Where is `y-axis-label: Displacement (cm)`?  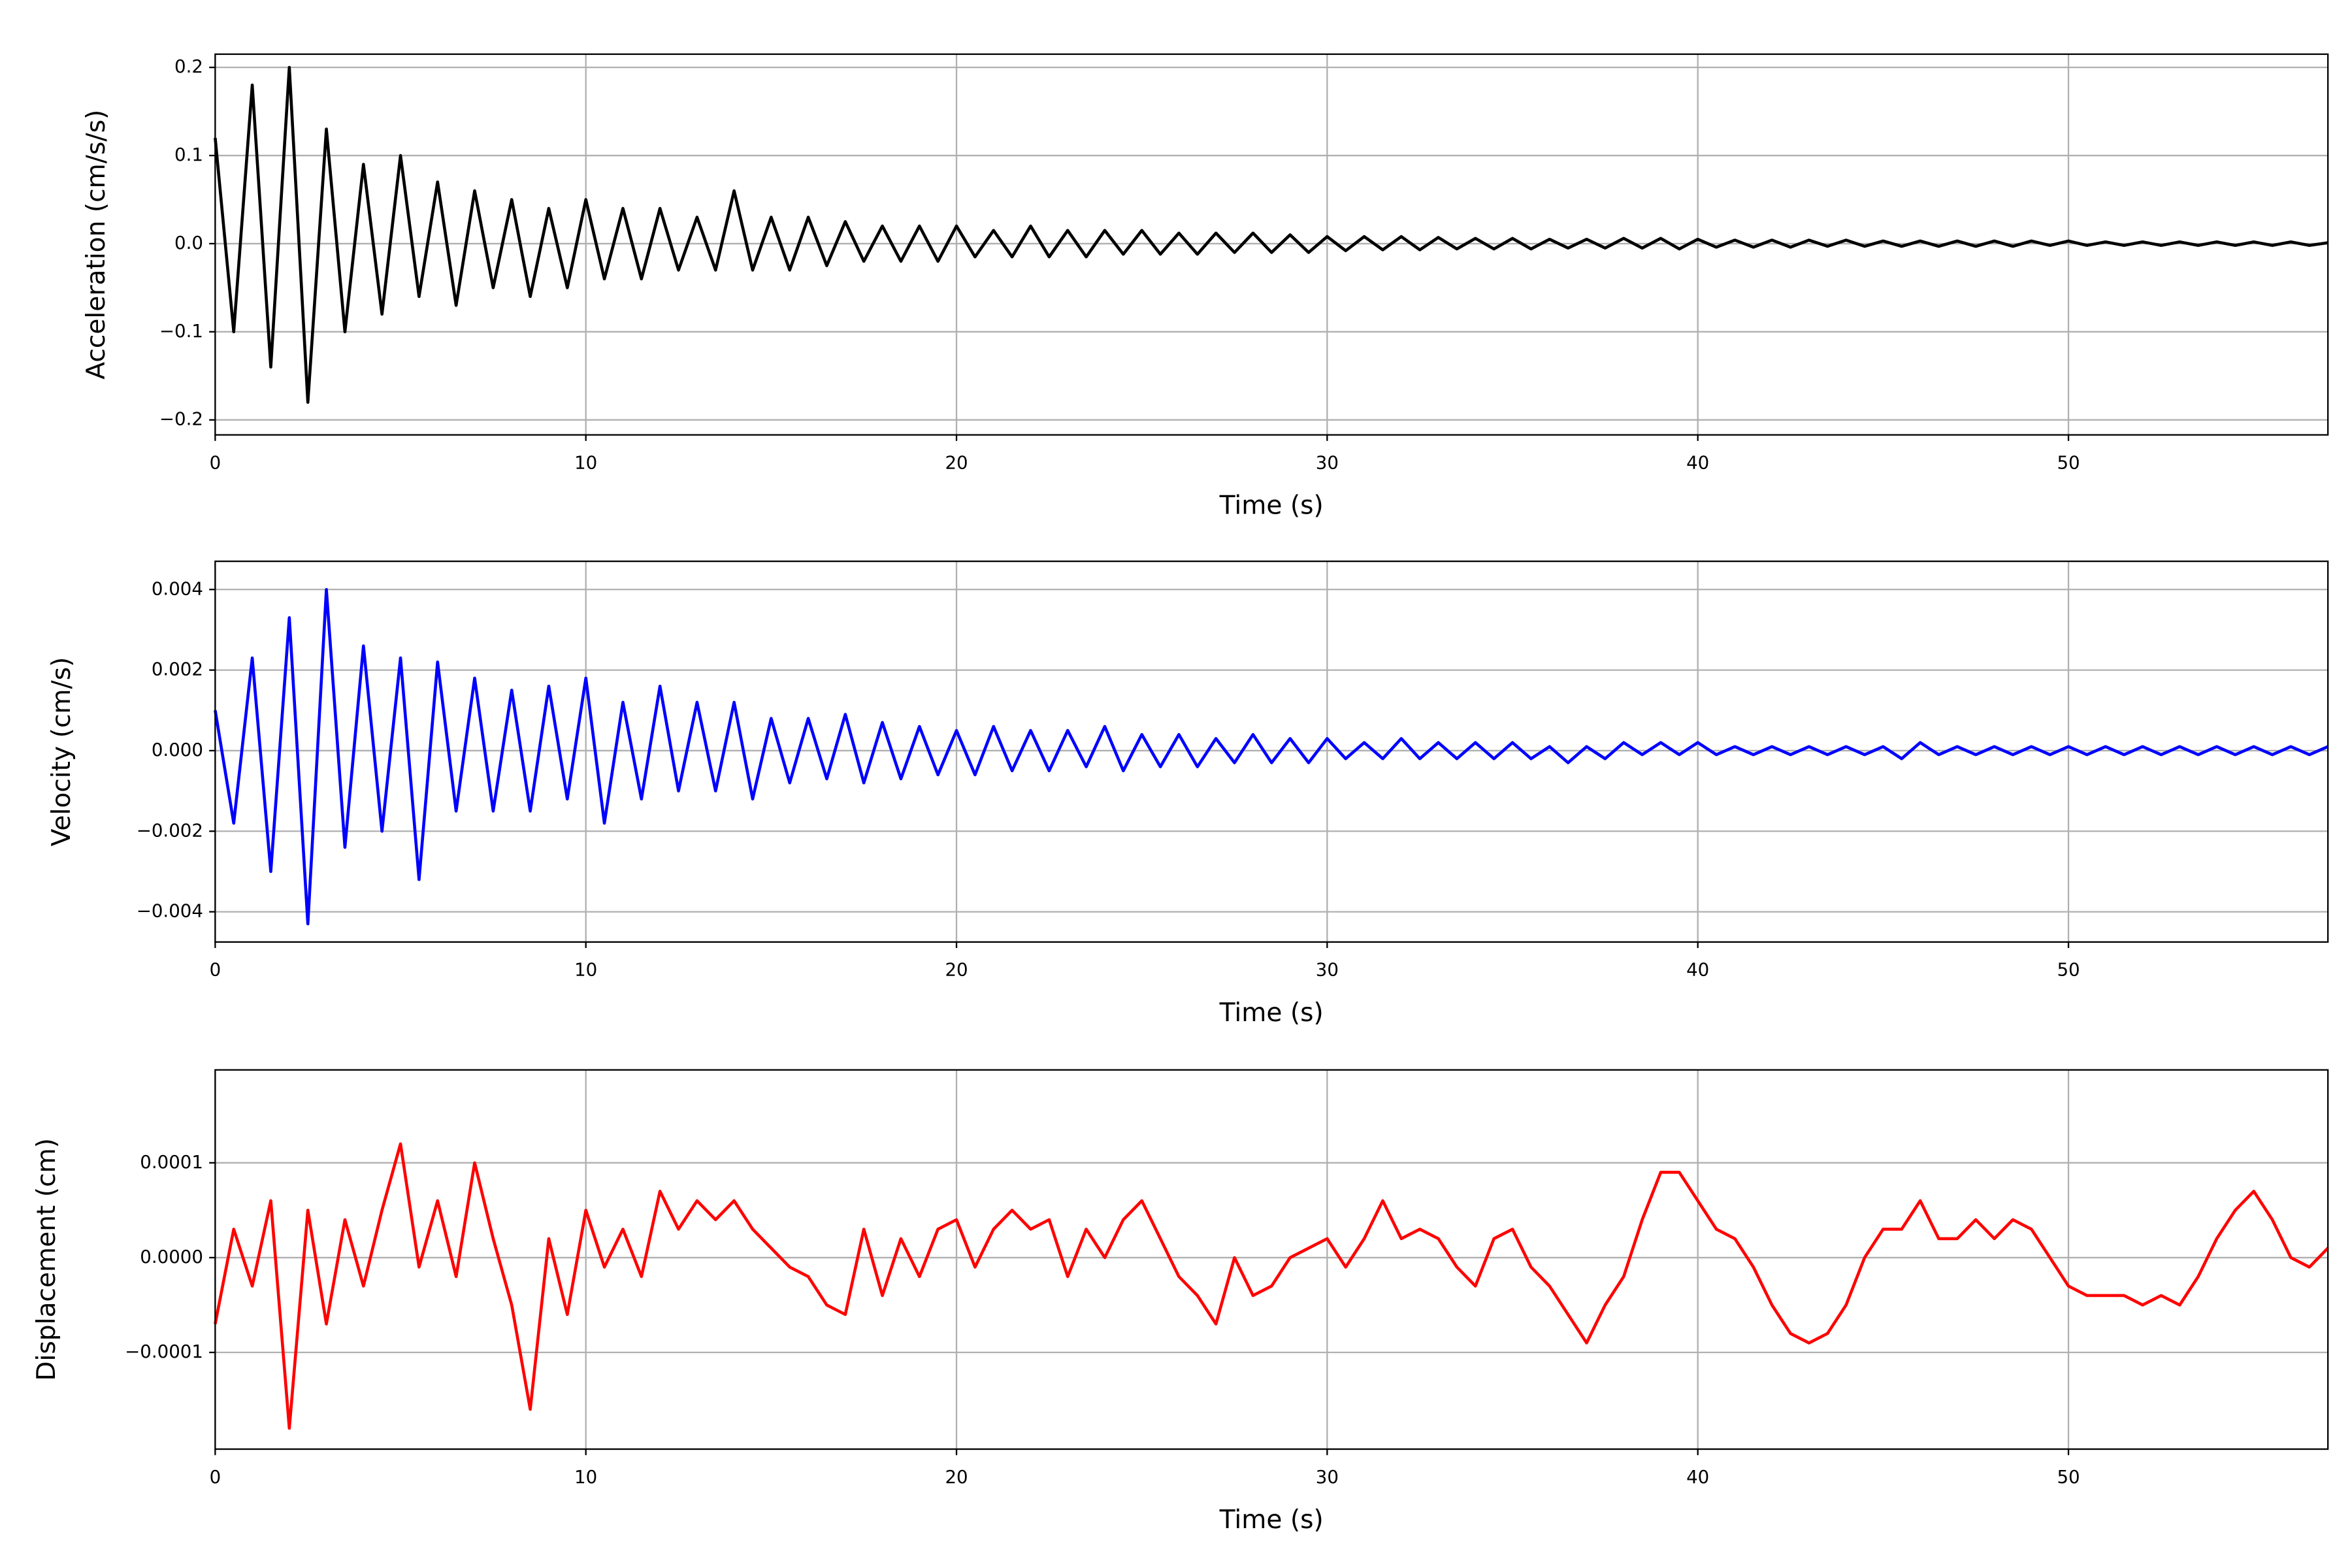
y-axis-label: Displacement (cm) is located at coordinates (46, 1259).